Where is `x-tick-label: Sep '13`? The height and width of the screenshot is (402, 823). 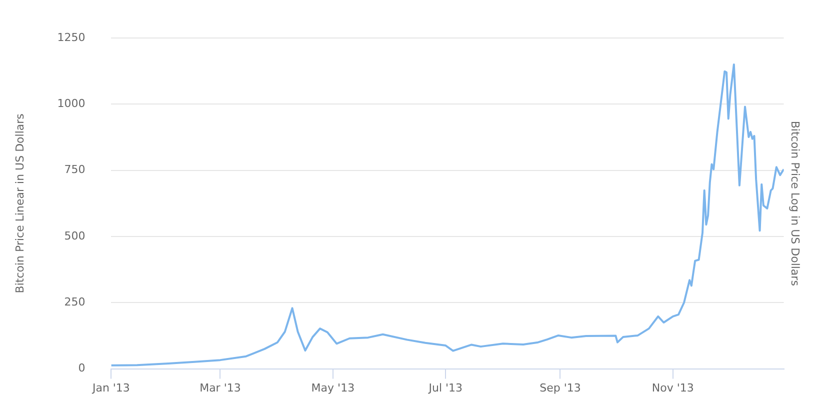 x-tick-label: Sep '13 is located at coordinates (560, 387).